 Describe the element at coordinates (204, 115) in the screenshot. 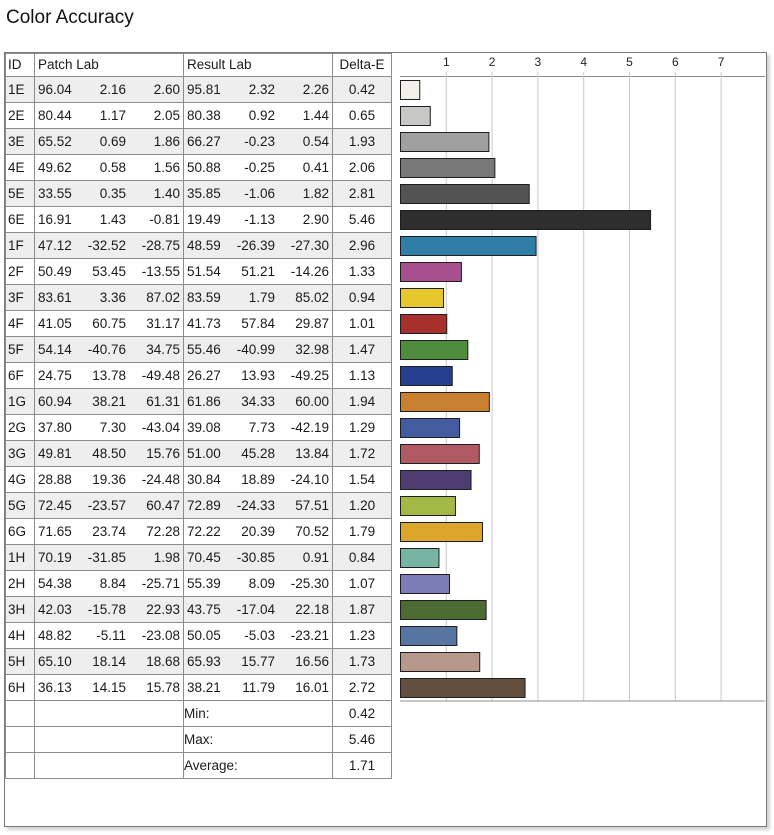

I see `result-lab-value: 80.38` at that location.